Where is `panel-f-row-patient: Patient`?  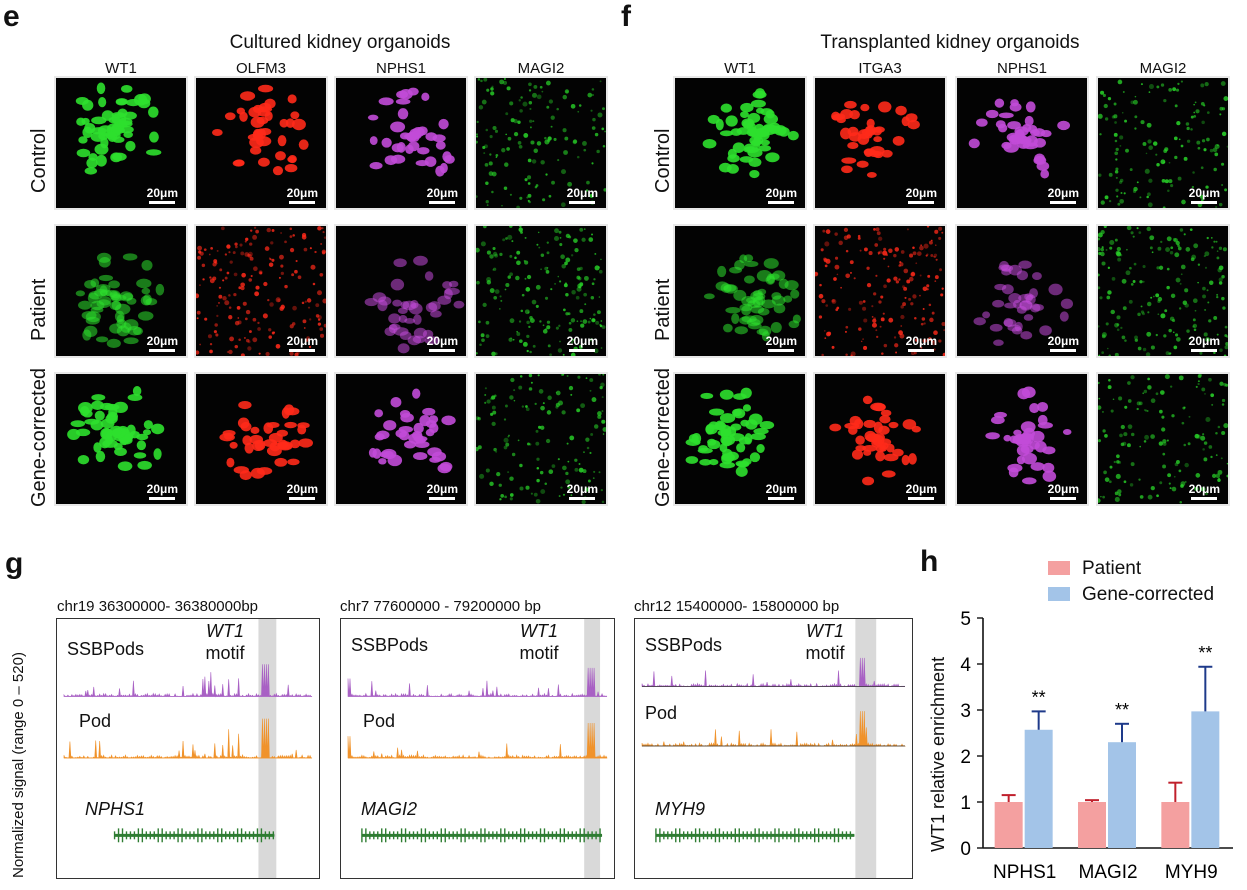 panel-f-row-patient: Patient is located at coordinates (663, 309).